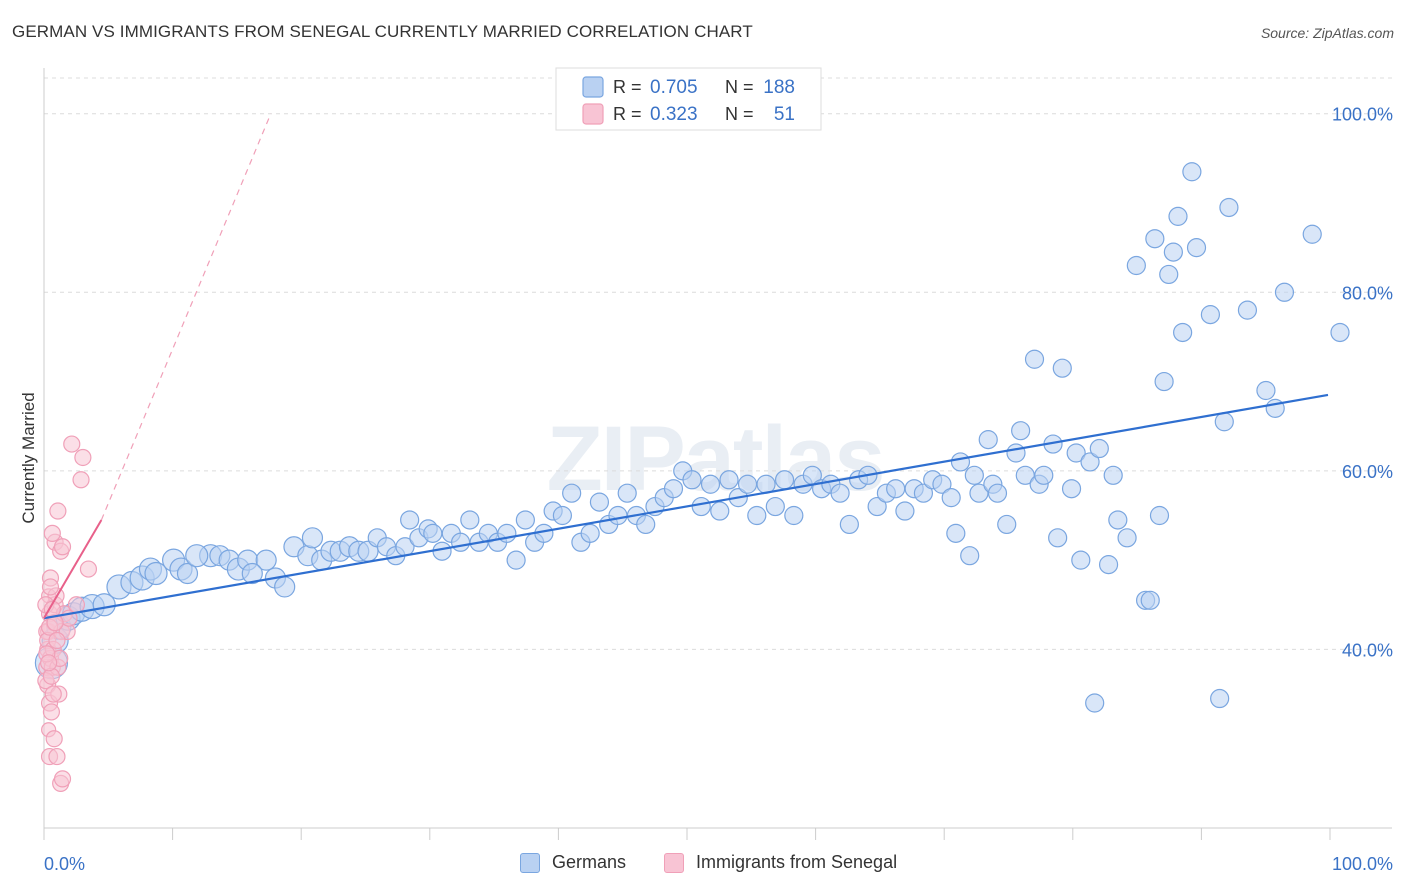 Image resolution: width=1406 pixels, height=892 pixels. I want to click on y-tick-label: 80.0%, so click(1367, 293).